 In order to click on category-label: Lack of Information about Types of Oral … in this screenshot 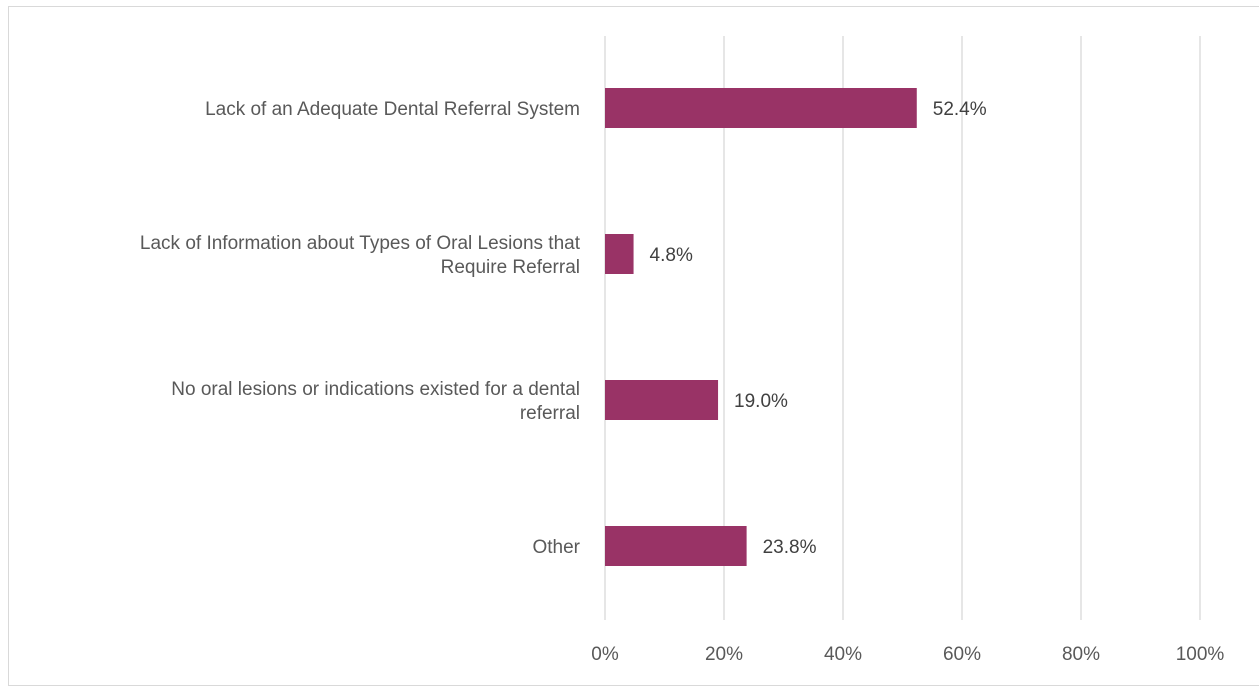, I will do `click(360, 255)`.